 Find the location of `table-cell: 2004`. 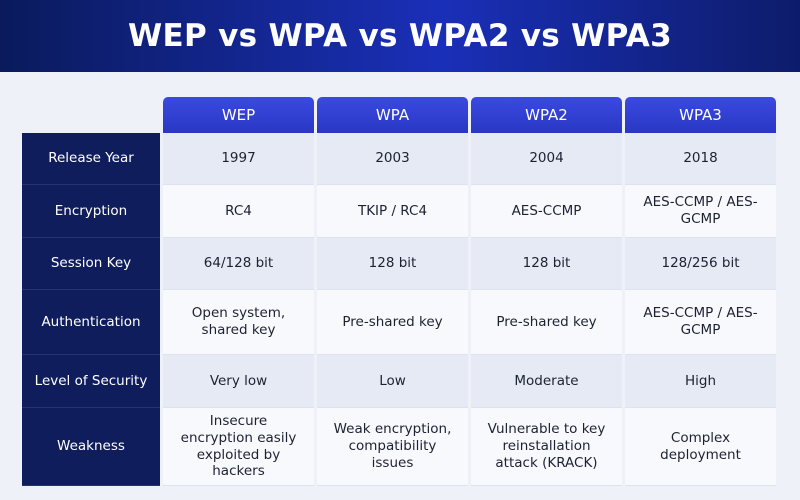

table-cell: 2004 is located at coordinates (546, 159).